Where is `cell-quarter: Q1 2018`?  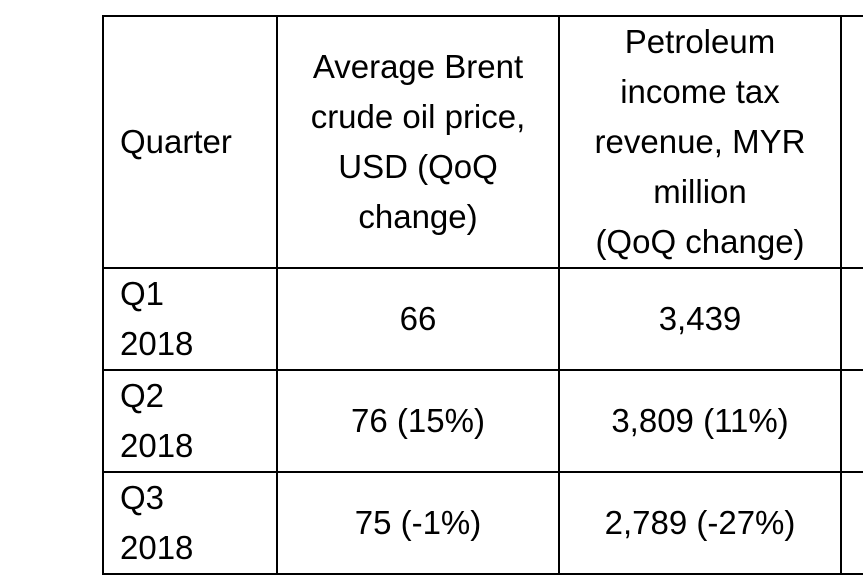
cell-quarter: Q1 2018 is located at coordinates (190, 319).